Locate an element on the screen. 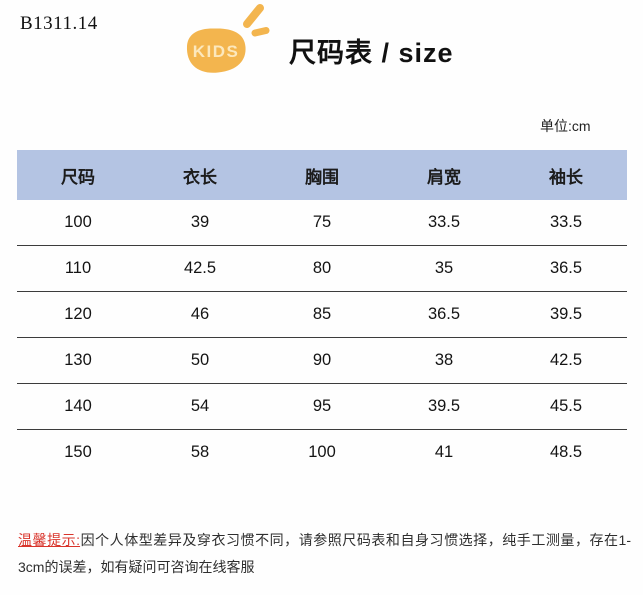 Image resolution: width=643 pixels, height=595 pixels. cell-shoulder: 33.5 is located at coordinates (444, 222).